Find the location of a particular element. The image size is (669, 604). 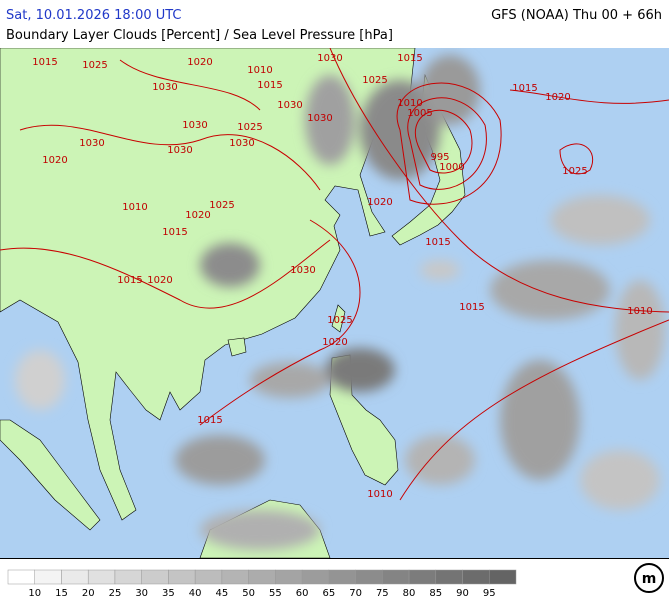

legend-label: 25 is located at coordinates (115, 593).